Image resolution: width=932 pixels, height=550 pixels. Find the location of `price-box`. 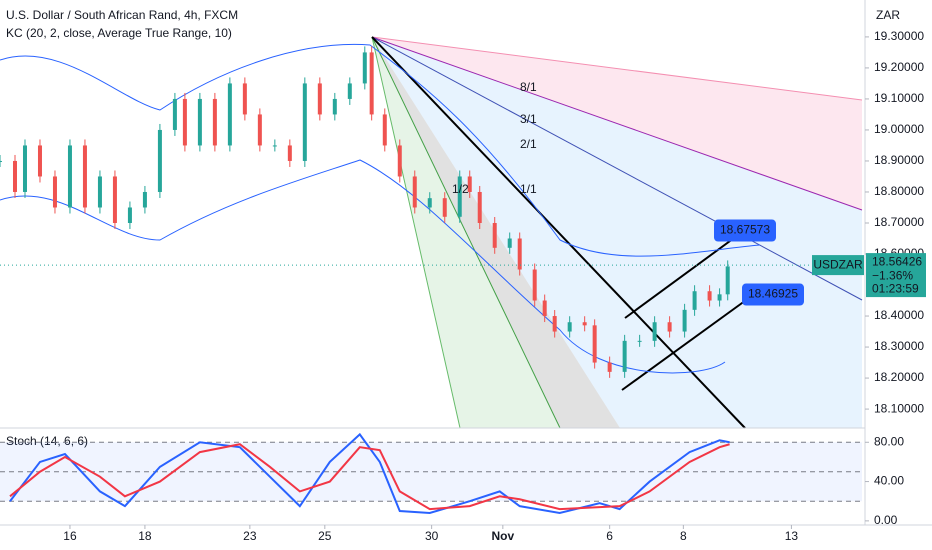

price-box is located at coordinates (896, 275).